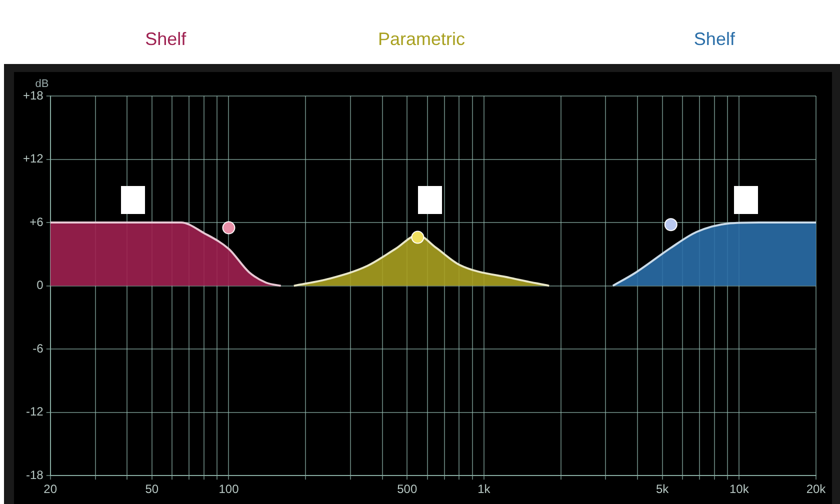 The width and height of the screenshot is (840, 504). What do you see at coordinates (816, 489) in the screenshot?
I see `x-tick-label: 20k` at bounding box center [816, 489].